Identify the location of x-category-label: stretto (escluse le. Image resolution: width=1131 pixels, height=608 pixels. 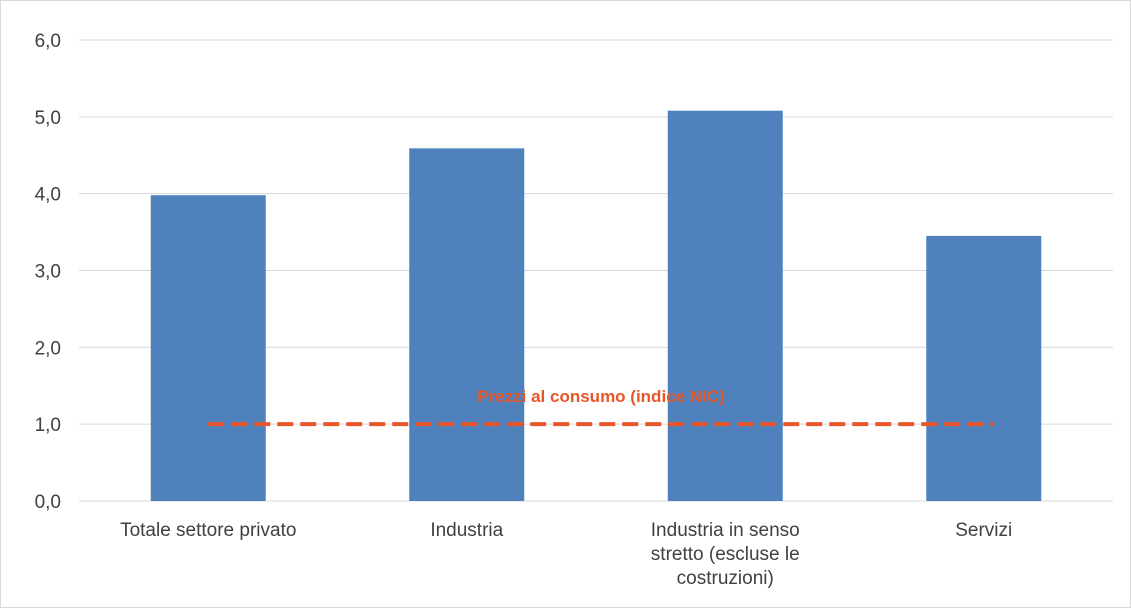
(725, 554).